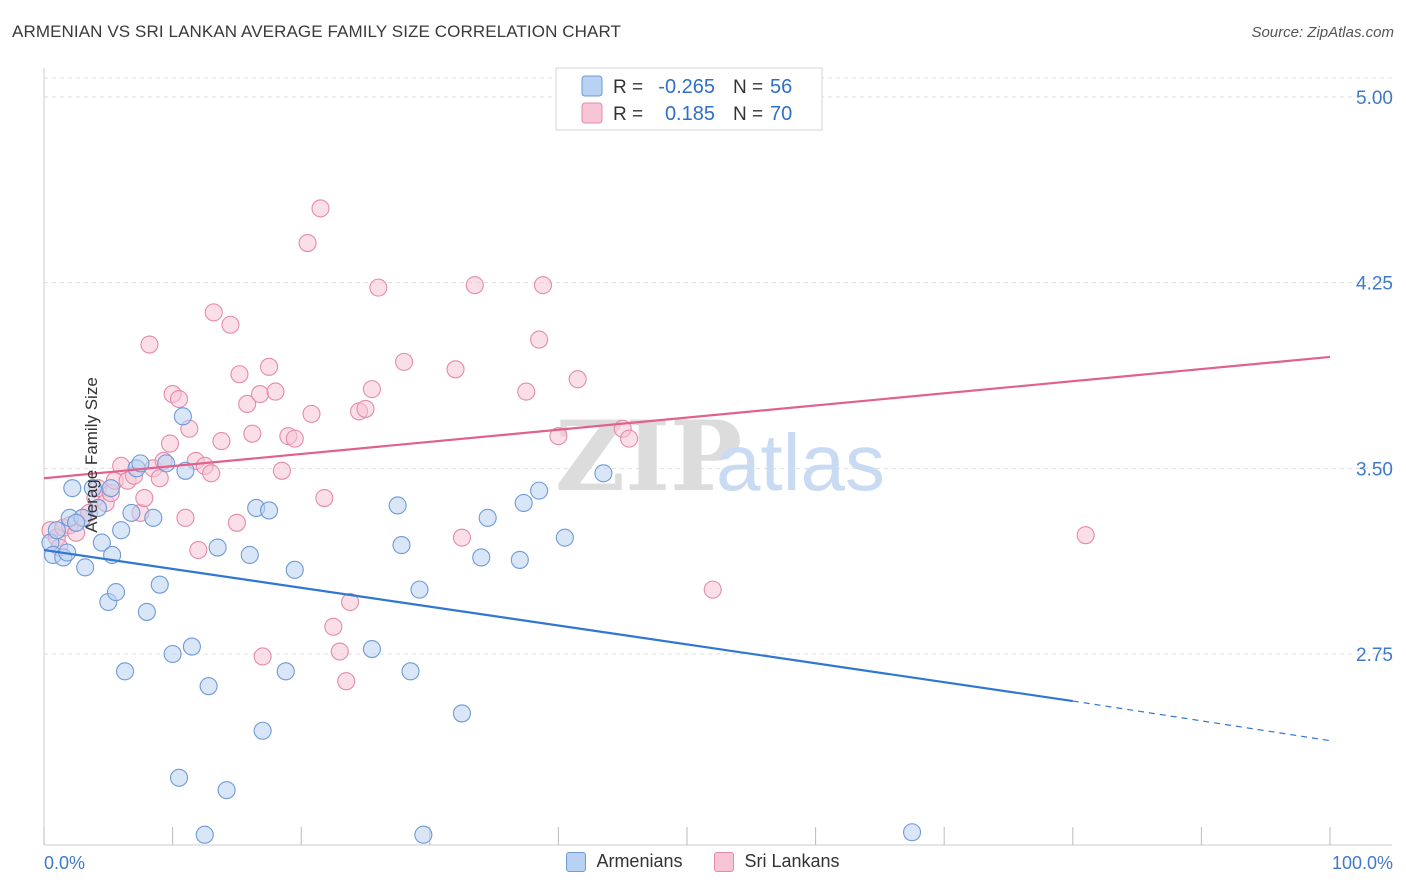 The height and width of the screenshot is (892, 1406). Describe the element at coordinates (1374, 469) in the screenshot. I see `y-tick-label: 3.50` at that location.